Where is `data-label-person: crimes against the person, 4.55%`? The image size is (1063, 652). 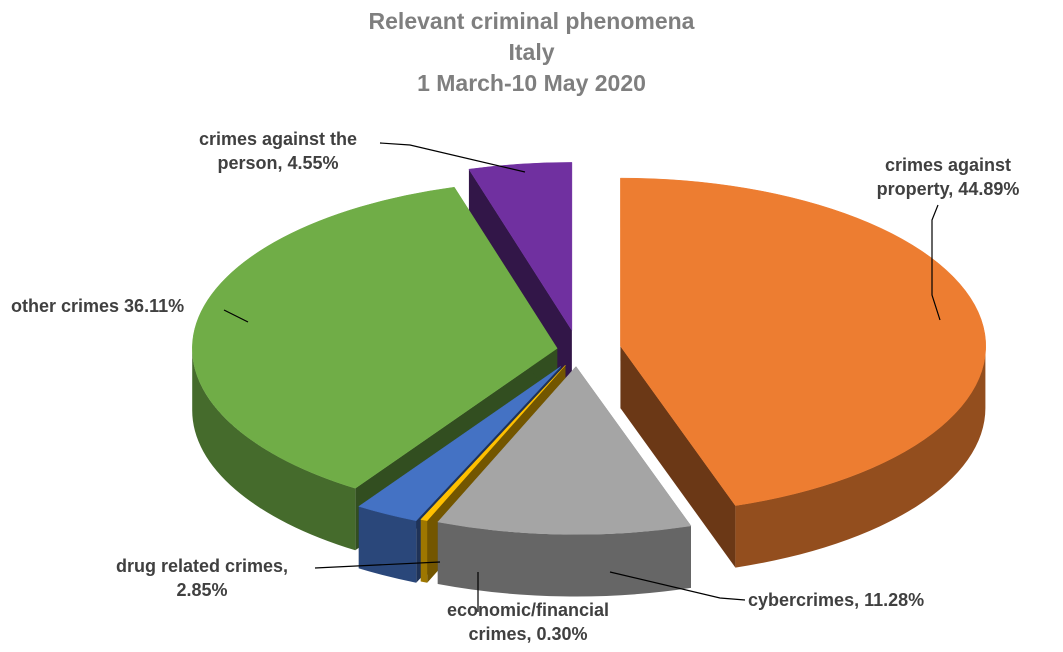
data-label-person: crimes against the person, 4.55% is located at coordinates (278, 151).